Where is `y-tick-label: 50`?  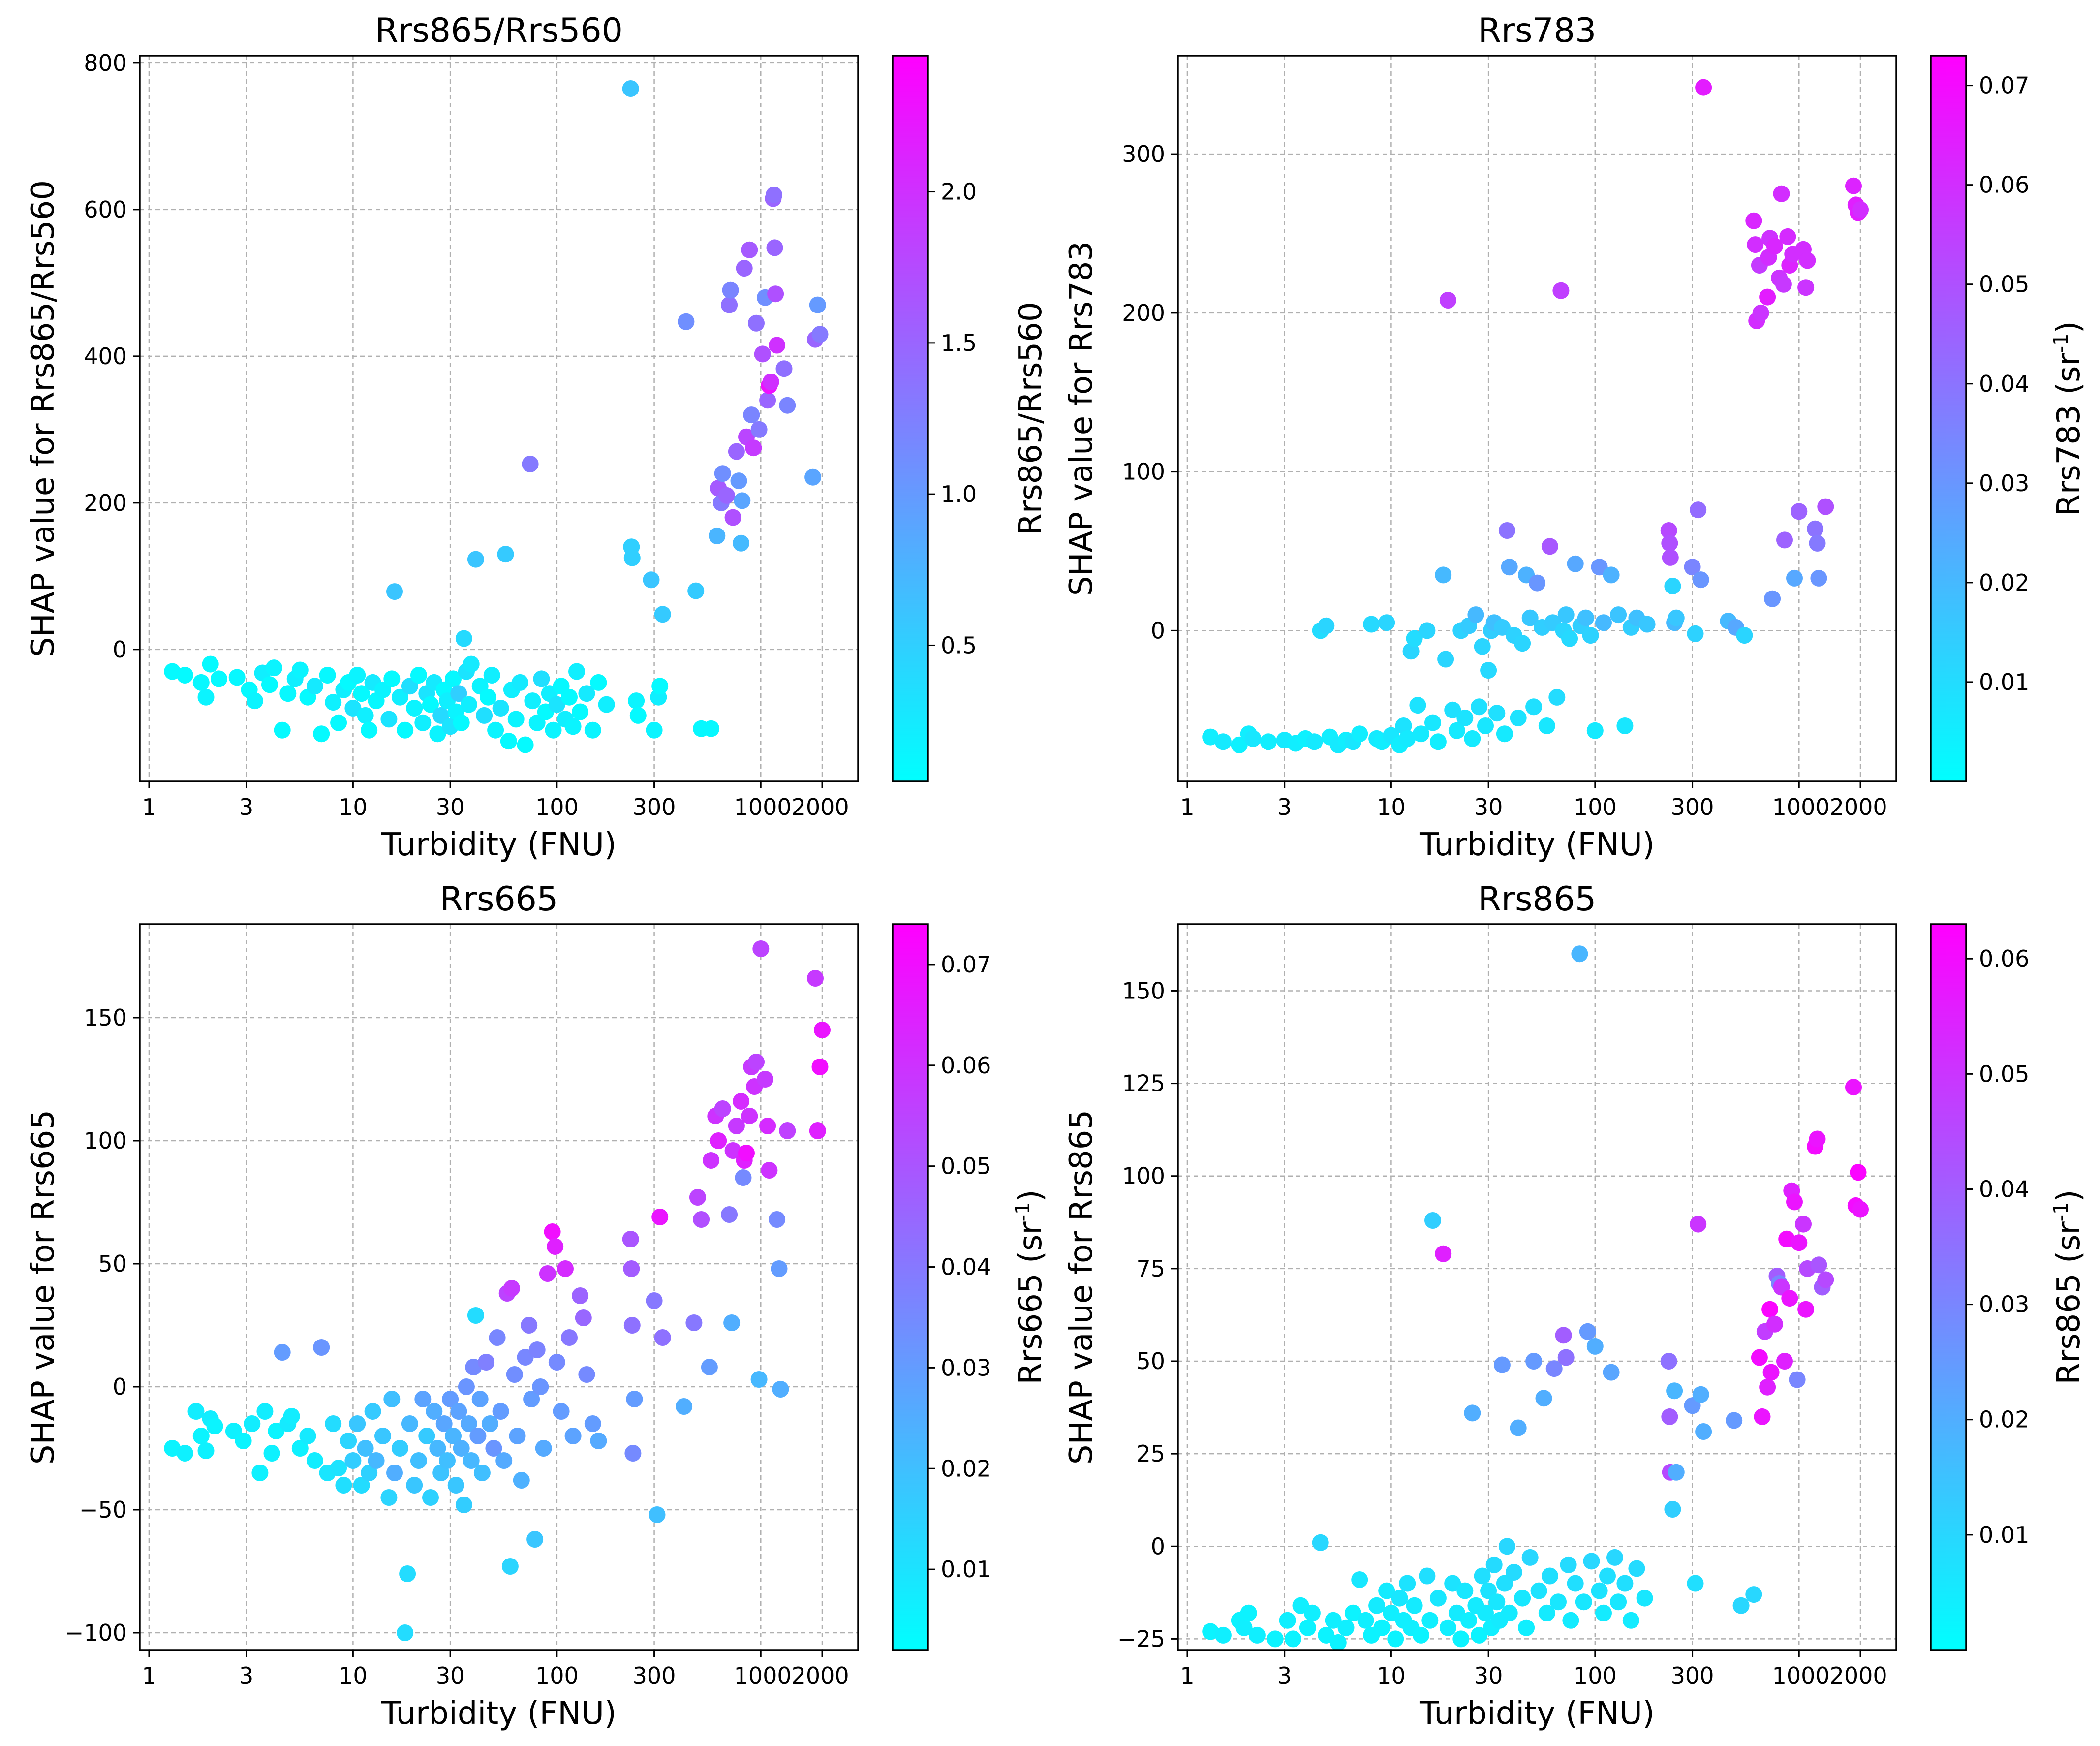 y-tick-label: 50 is located at coordinates (1150, 1361).